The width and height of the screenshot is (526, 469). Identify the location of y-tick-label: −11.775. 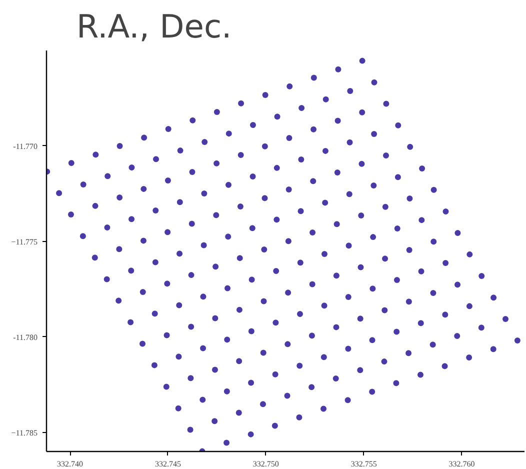
(24, 241).